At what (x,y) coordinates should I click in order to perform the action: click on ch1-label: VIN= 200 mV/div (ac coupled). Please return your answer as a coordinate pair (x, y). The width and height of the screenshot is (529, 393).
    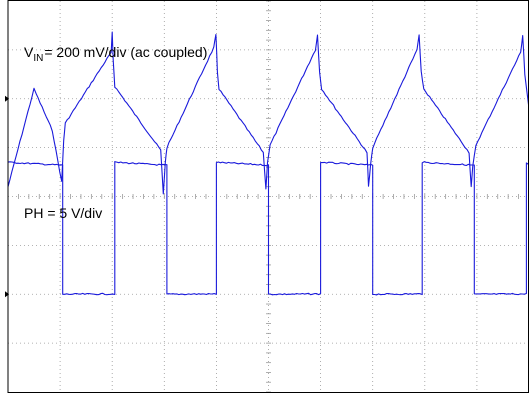
    Looking at the image, I should click on (115, 54).